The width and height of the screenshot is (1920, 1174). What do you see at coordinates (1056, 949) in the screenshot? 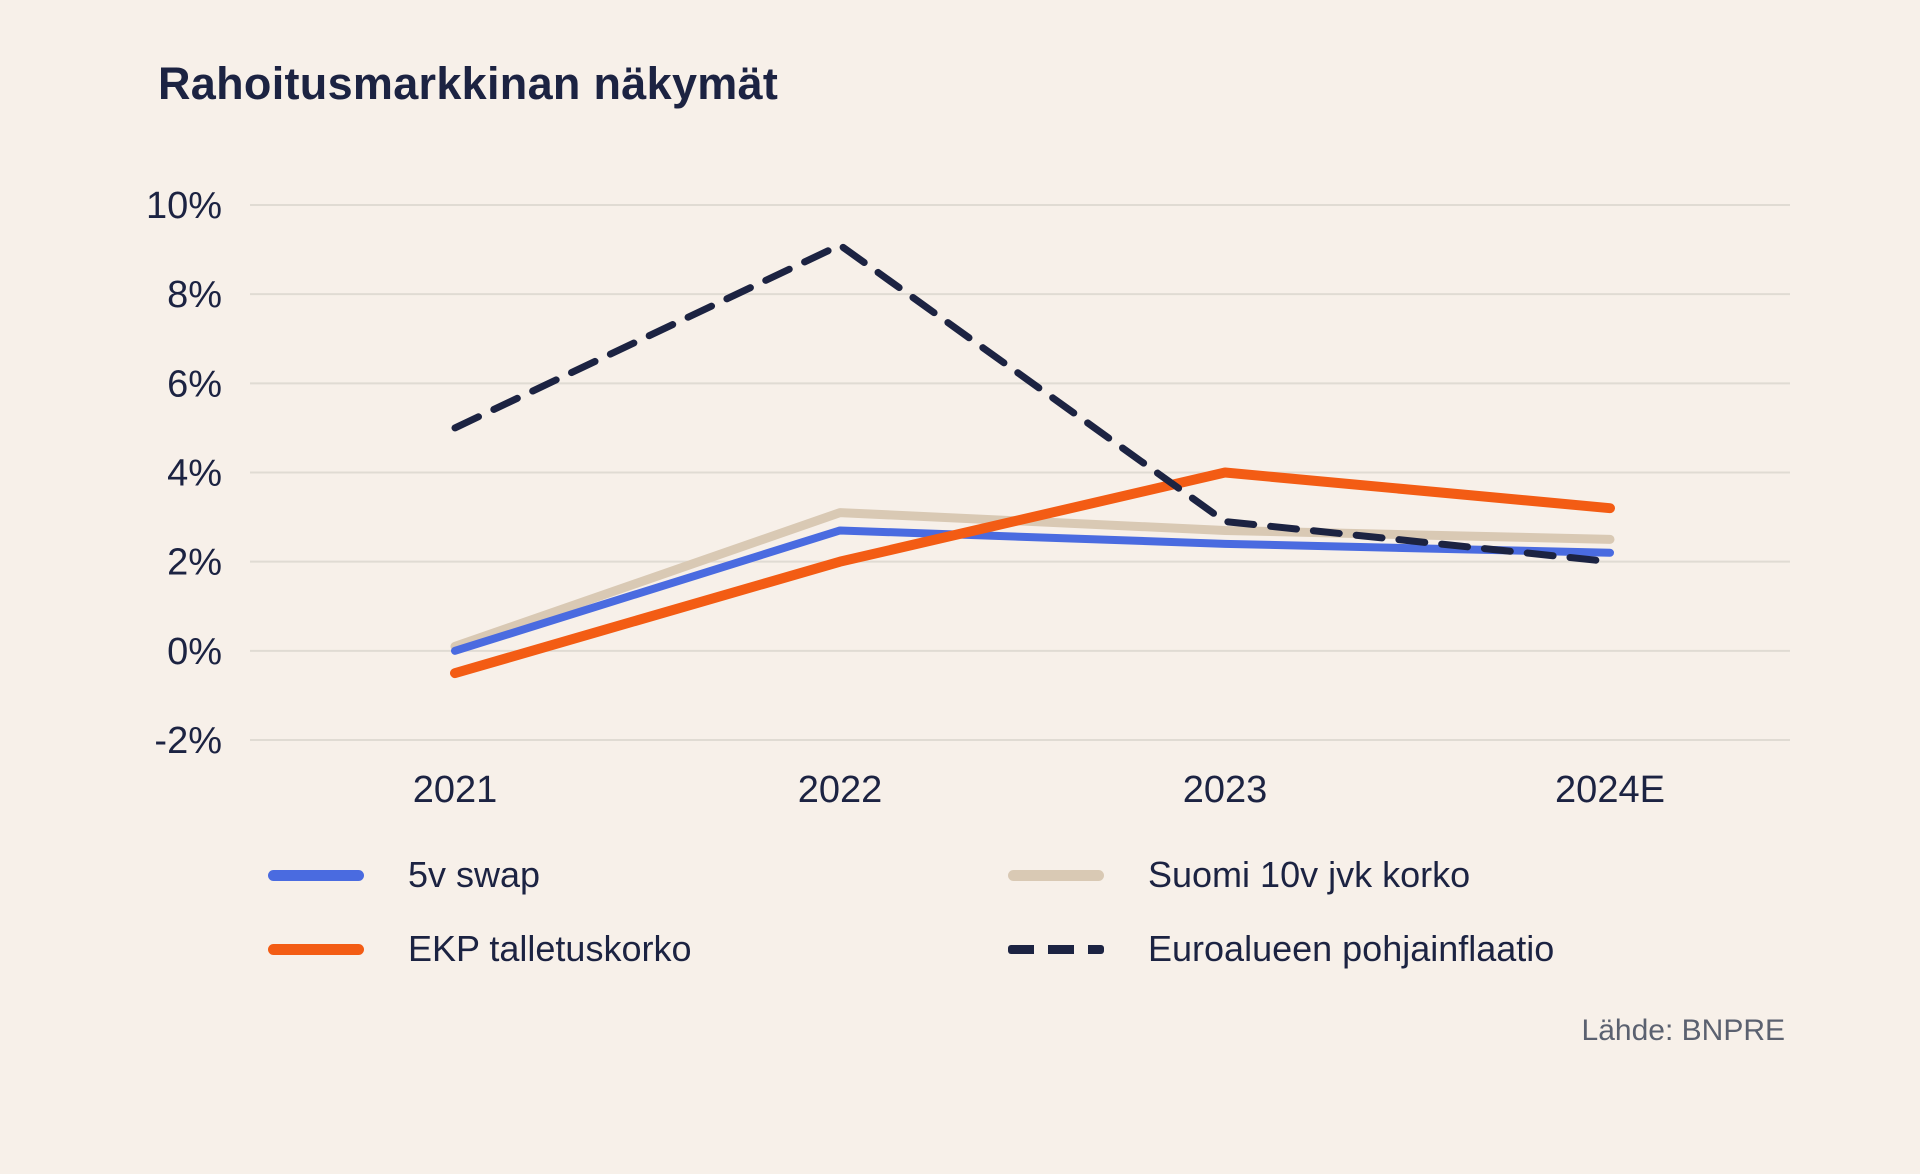
I see `legend-swatch-euroalueen-pohjainflaatio` at bounding box center [1056, 949].